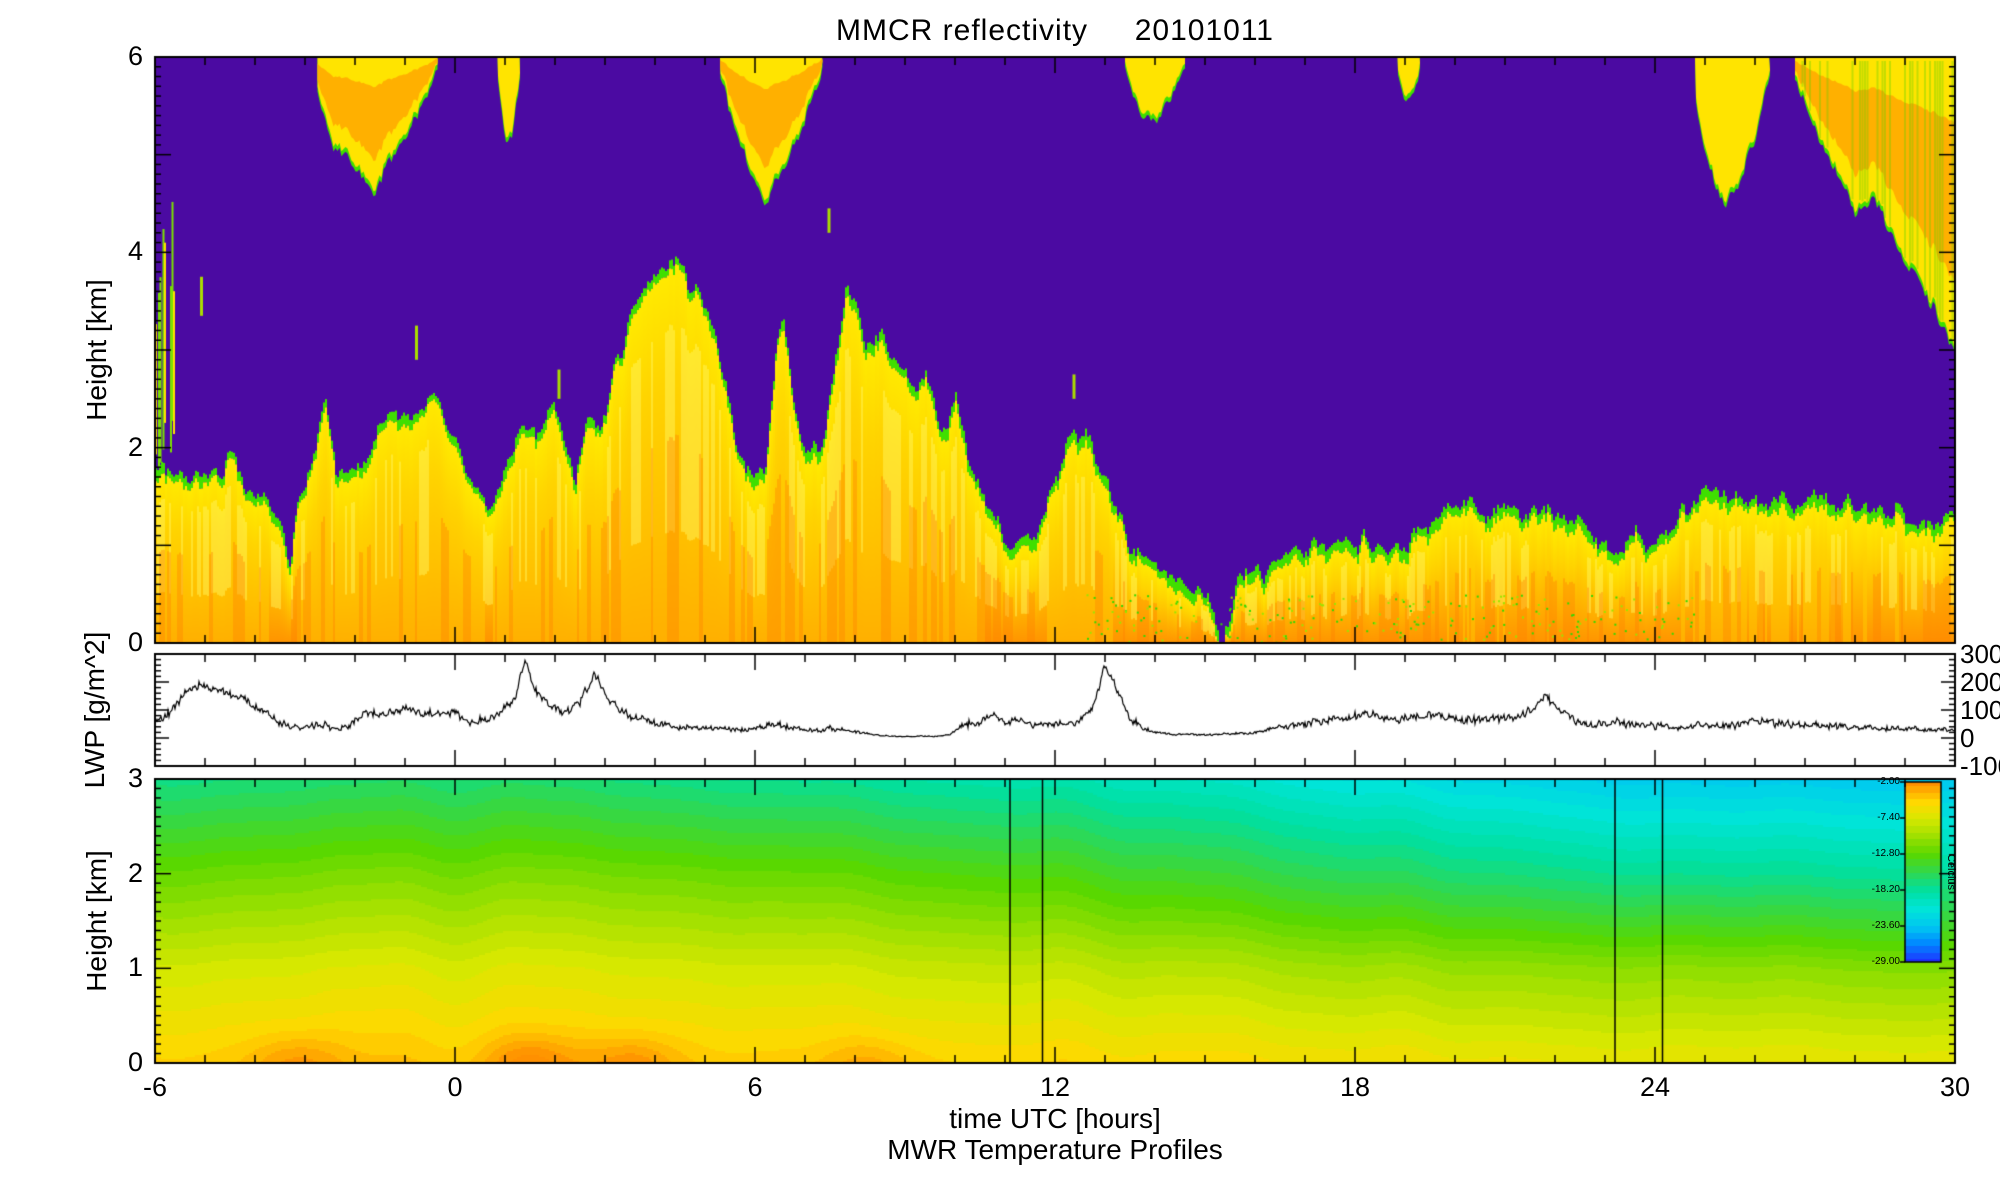 The image size is (2000, 1200). What do you see at coordinates (1885, 961) in the screenshot?
I see `colorbar-tick-label: -29.00` at bounding box center [1885, 961].